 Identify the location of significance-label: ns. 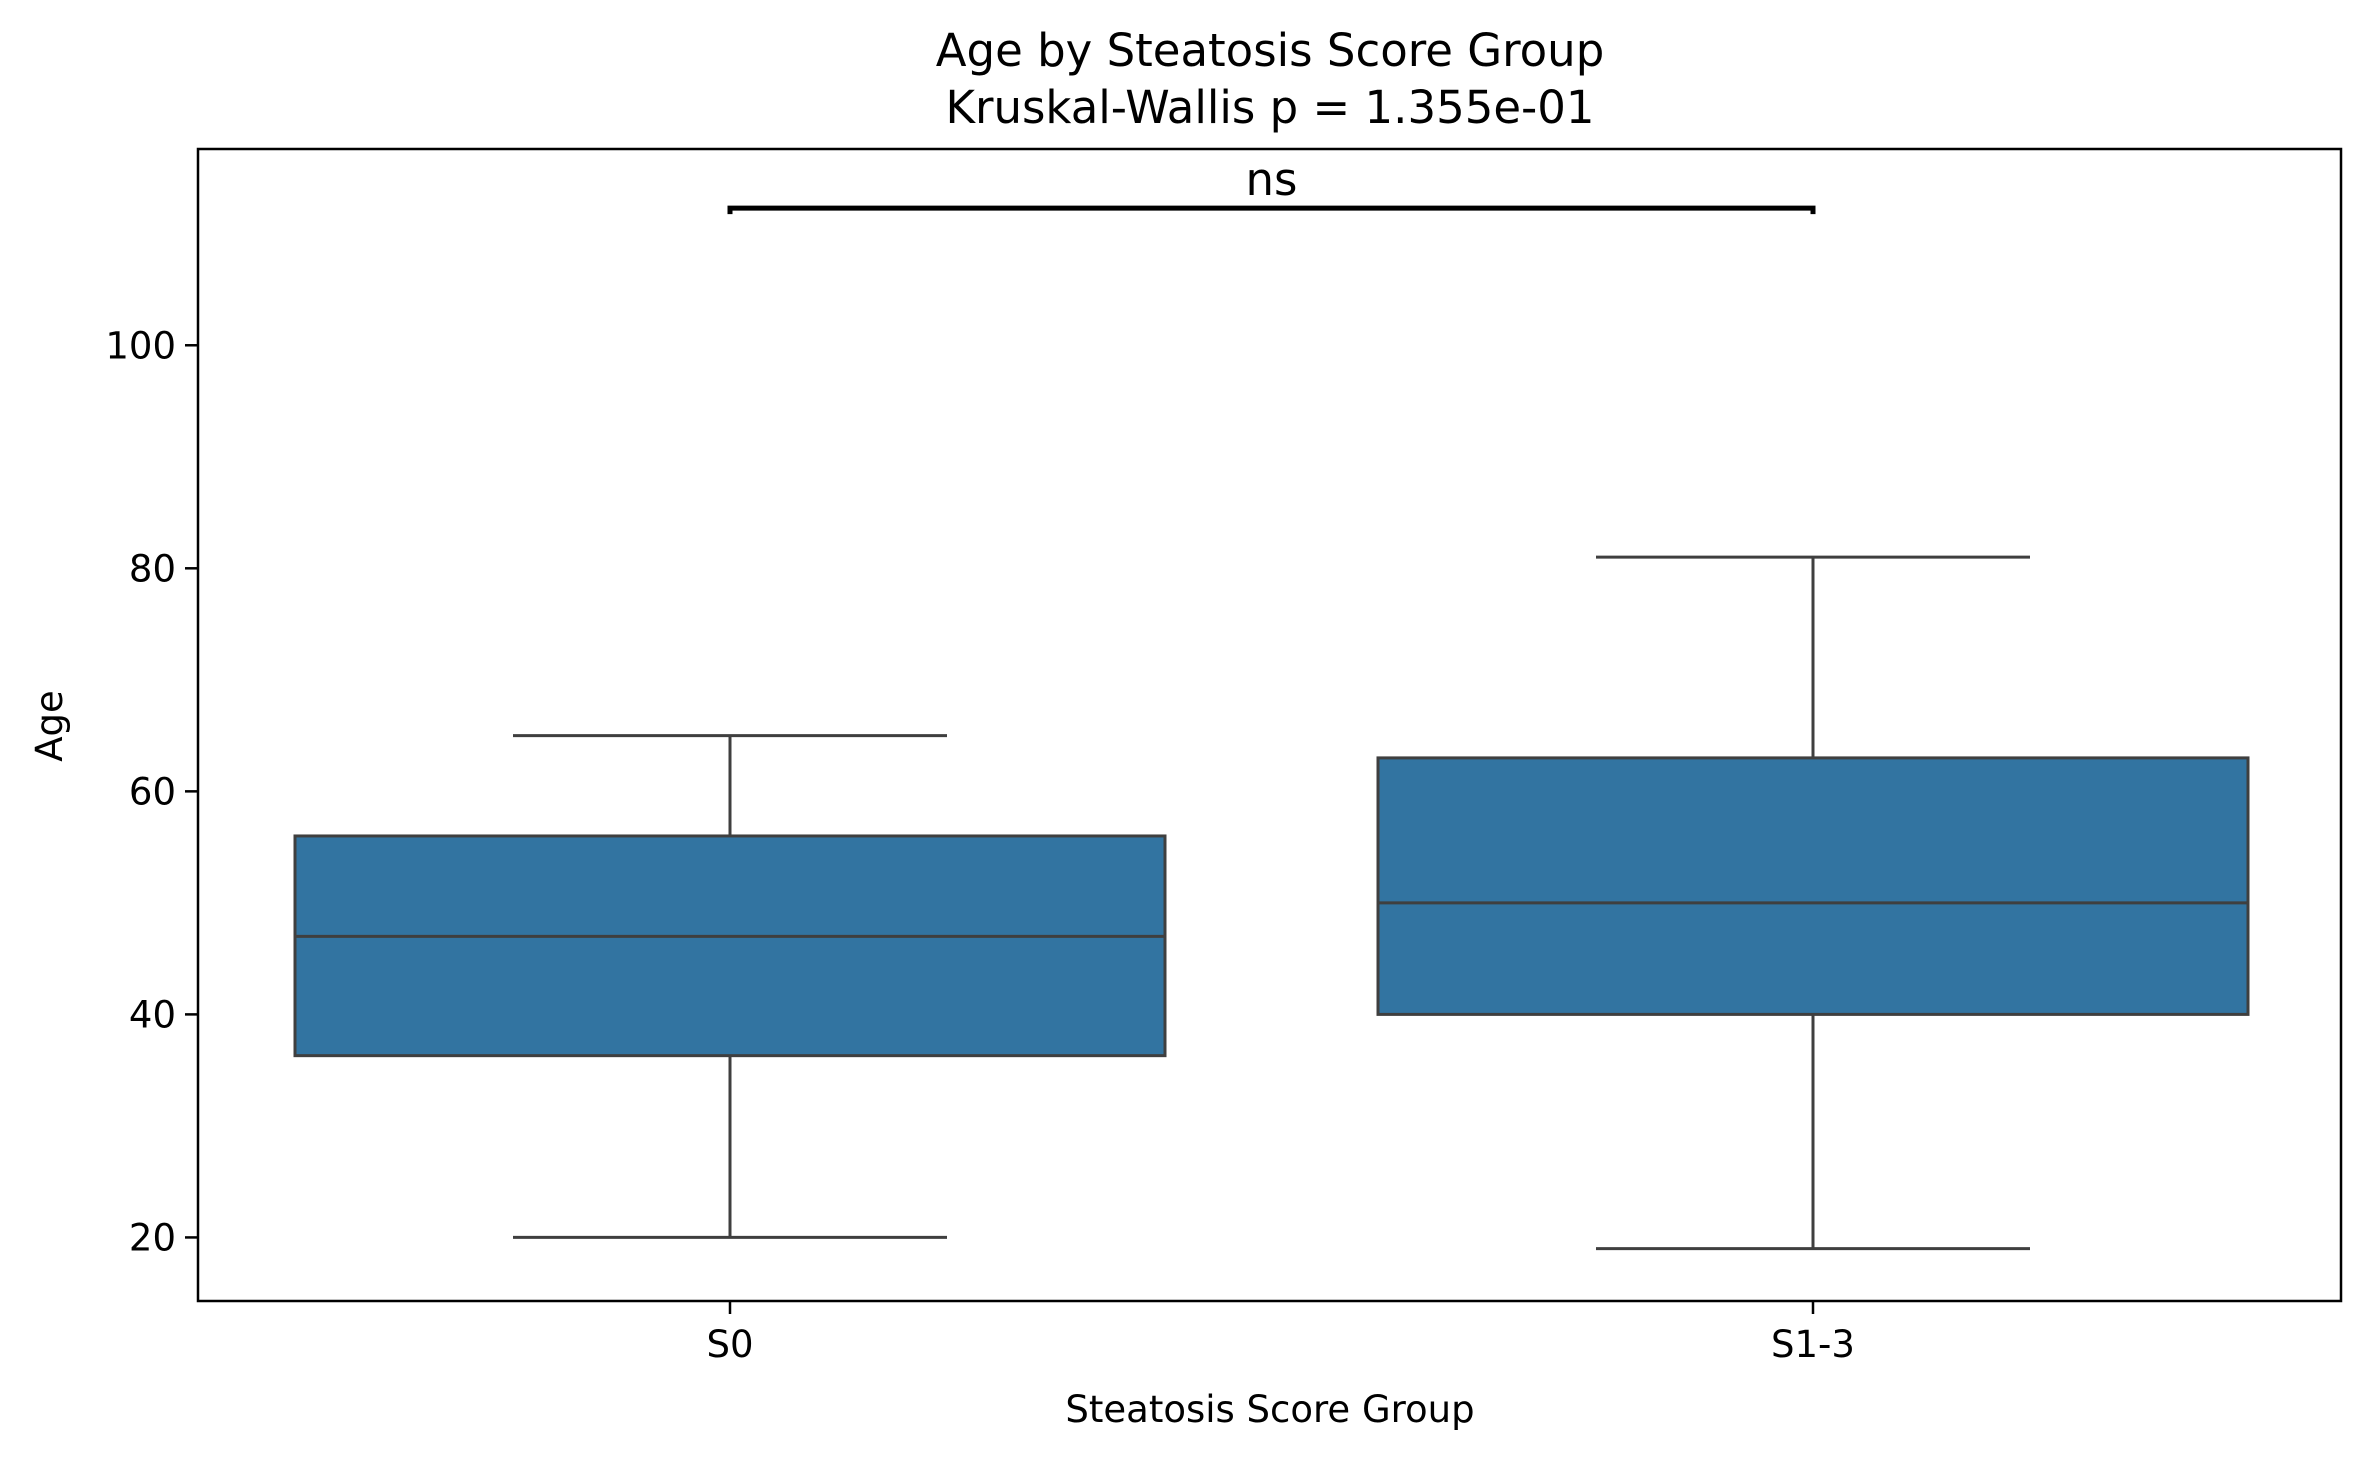
(1272, 179).